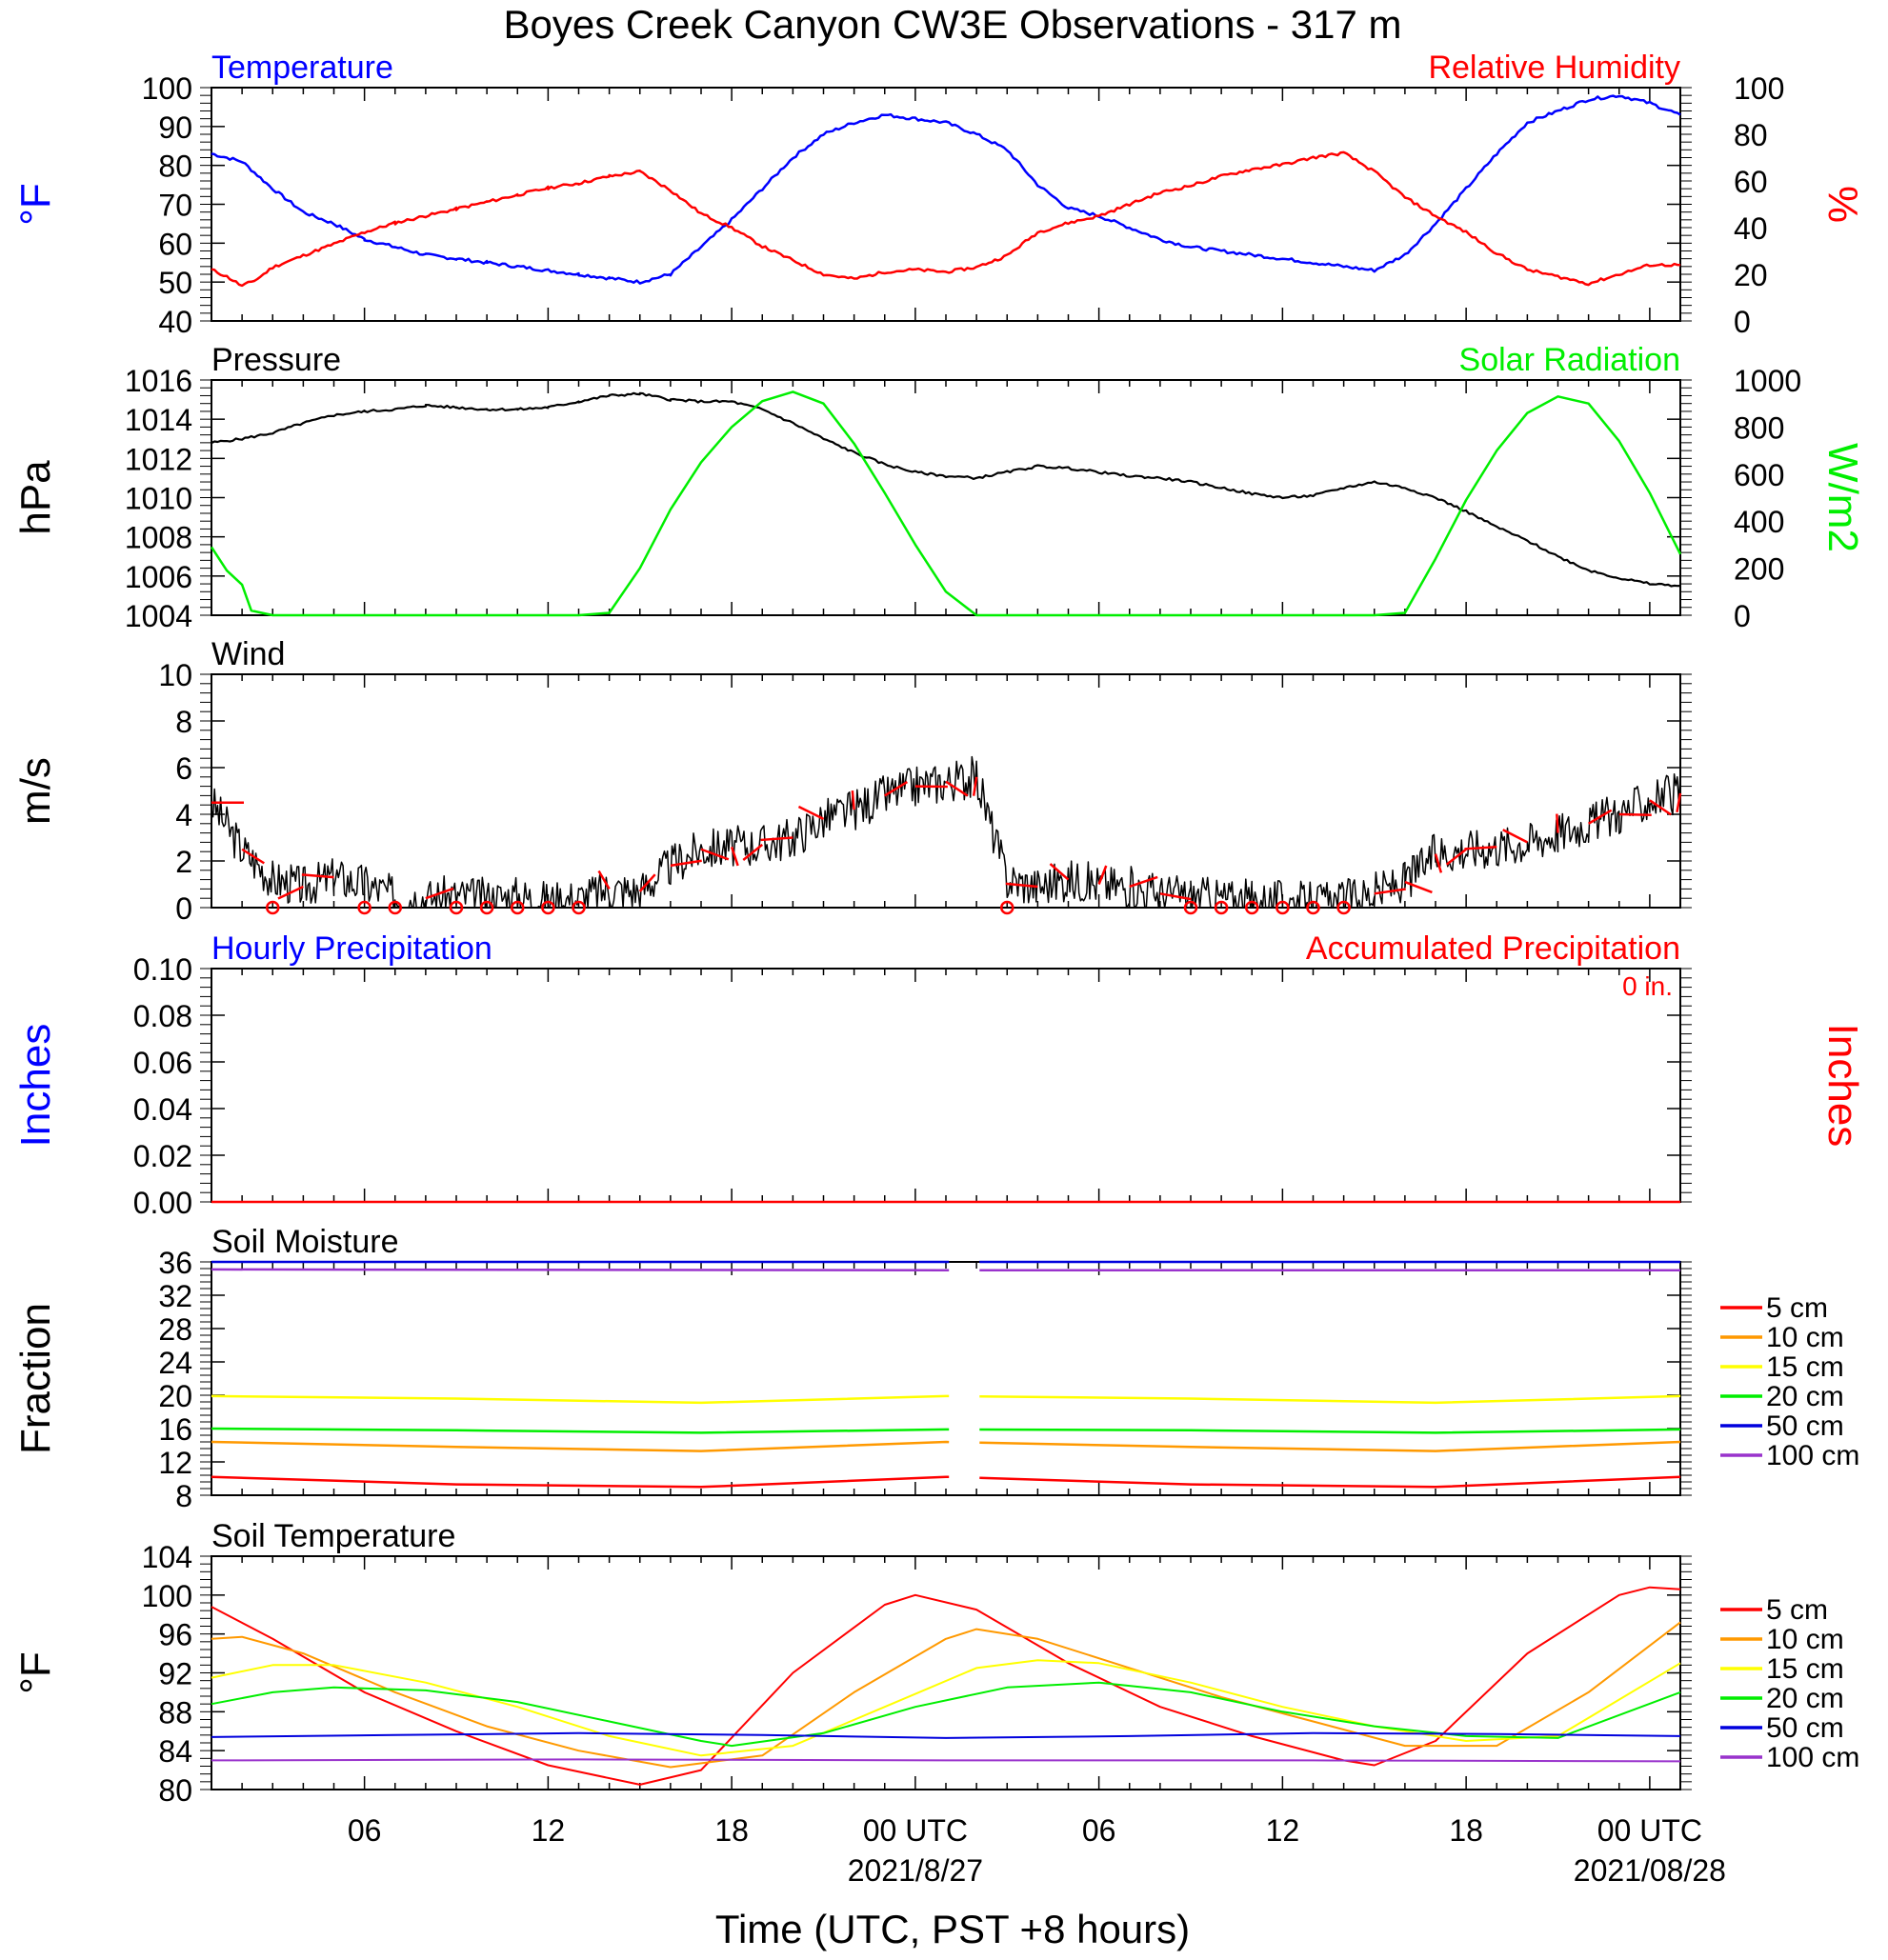  What do you see at coordinates (183, 908) in the screenshot?
I see `y-tick-label-left: 0` at bounding box center [183, 908].